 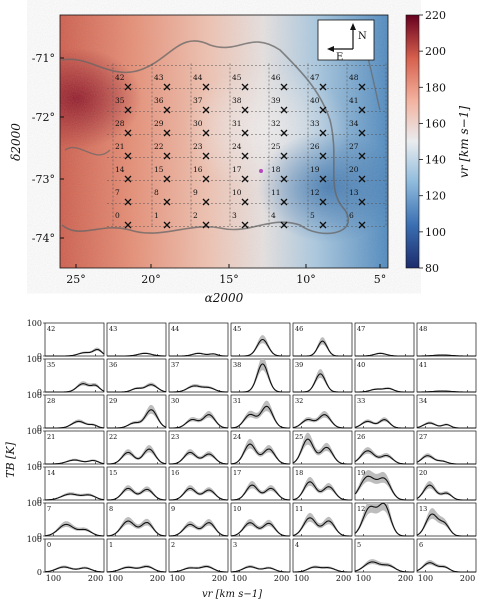 I want to click on region-number: 20, so click(x=354, y=169).